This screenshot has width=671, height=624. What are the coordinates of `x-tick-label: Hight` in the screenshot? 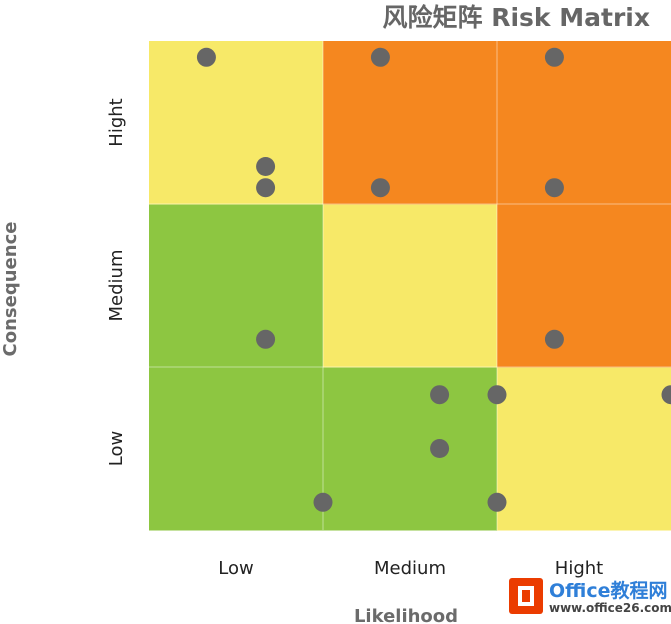 It's located at (579, 568).